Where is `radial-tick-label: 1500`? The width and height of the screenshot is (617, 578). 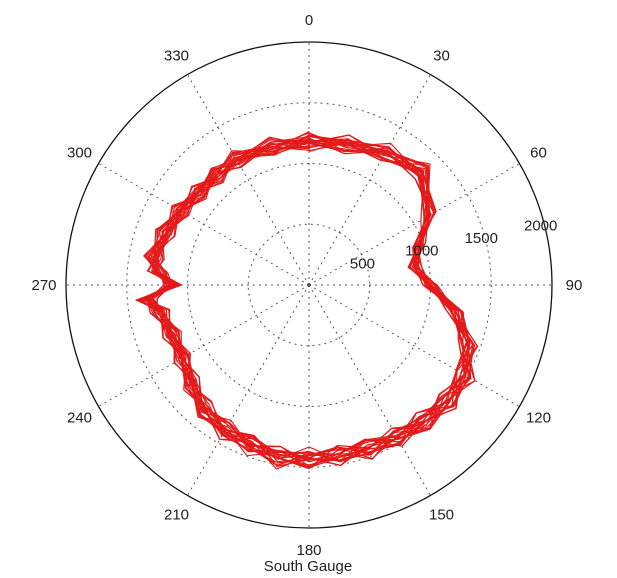
radial-tick-label: 1500 is located at coordinates (481, 238).